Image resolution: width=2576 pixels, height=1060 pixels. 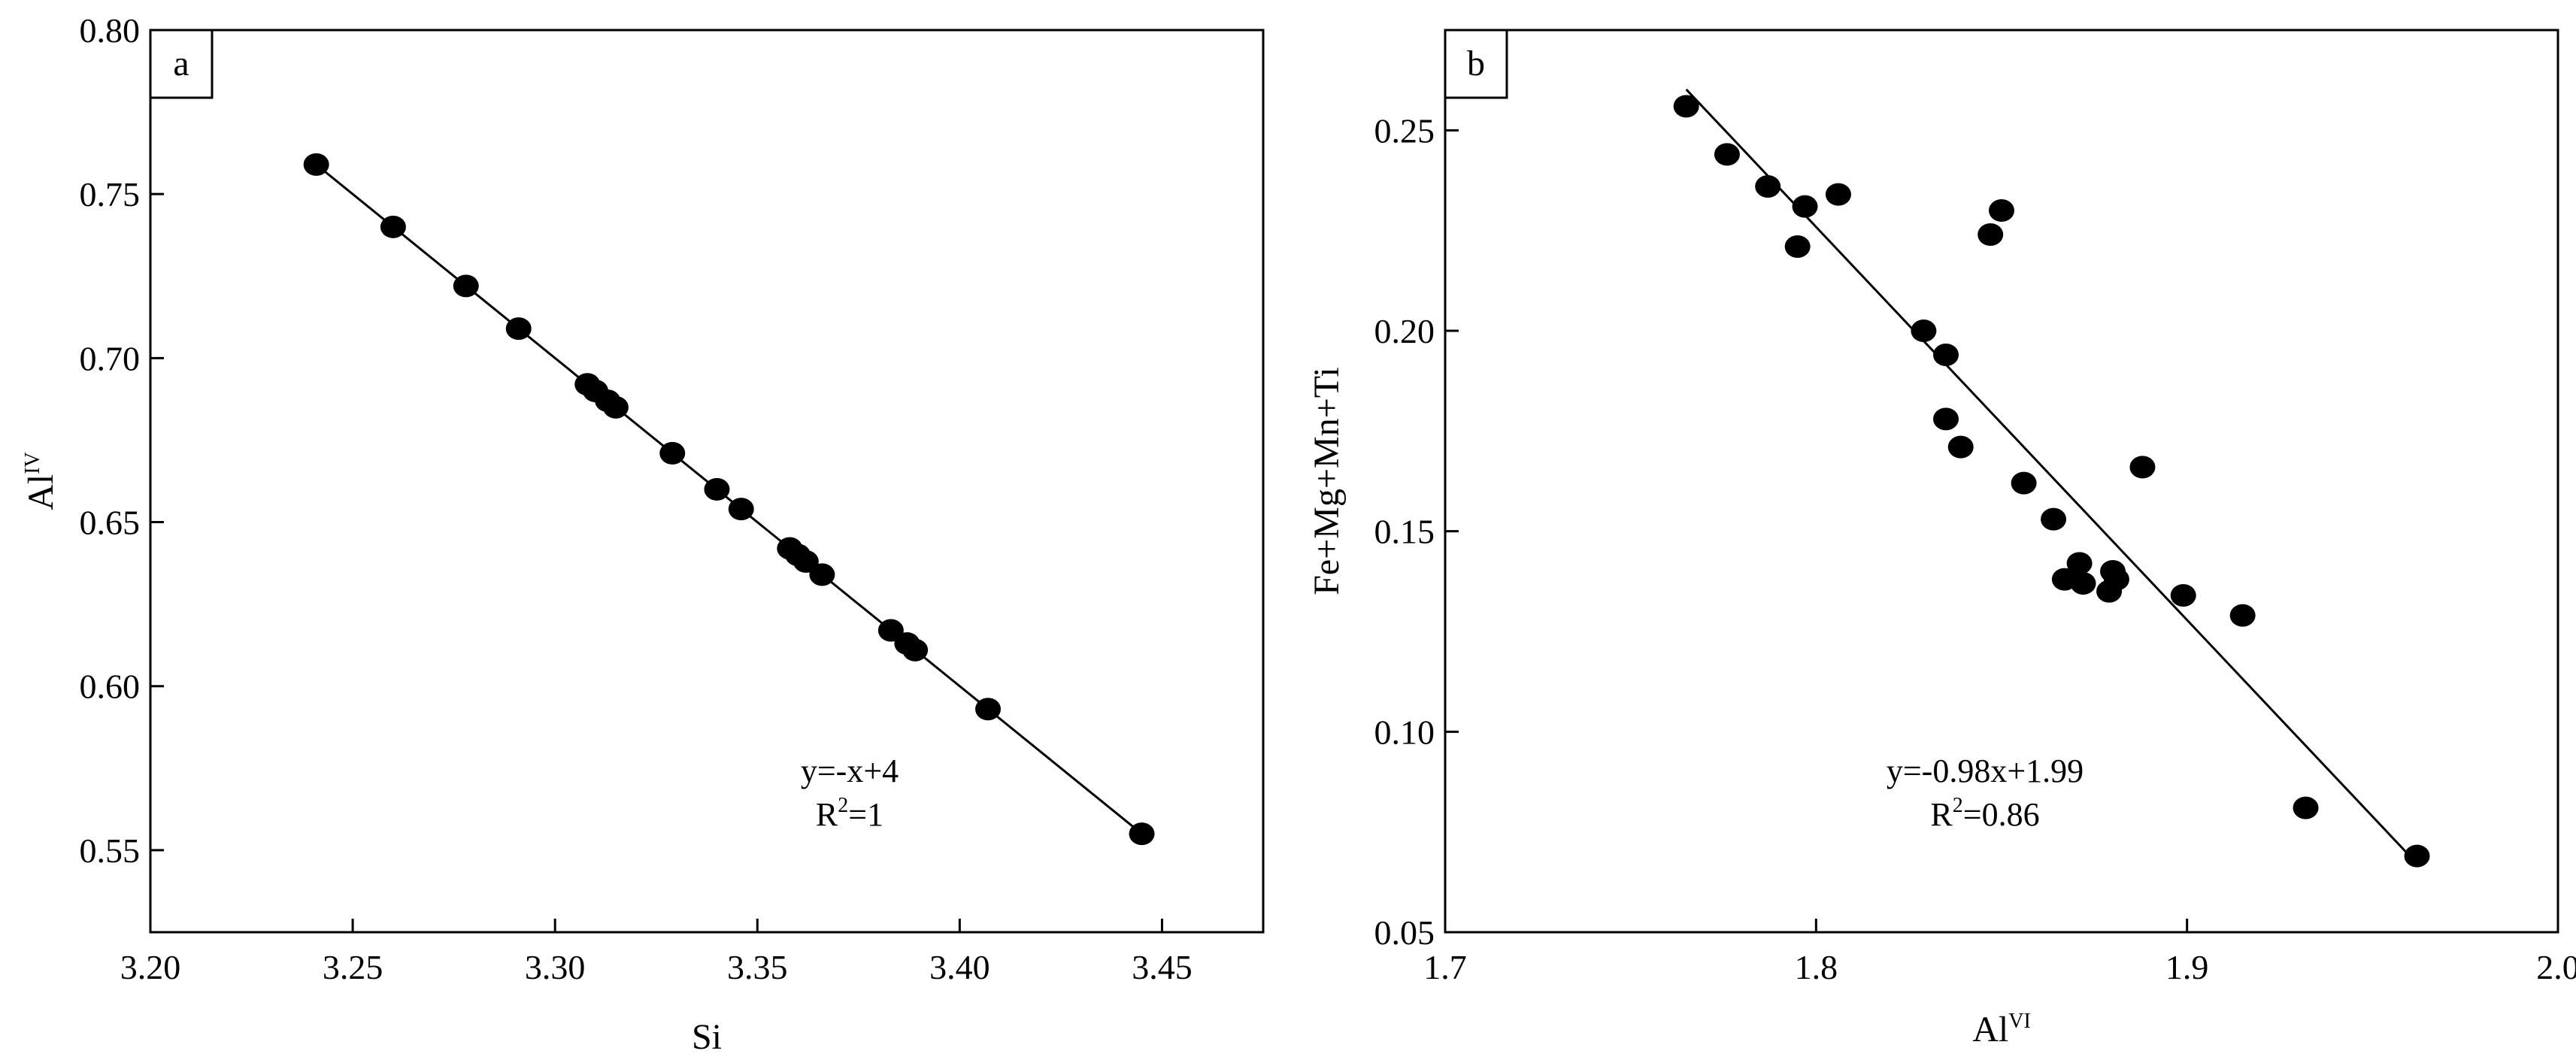 I want to click on r2-a-value: =1, so click(x=865, y=814).